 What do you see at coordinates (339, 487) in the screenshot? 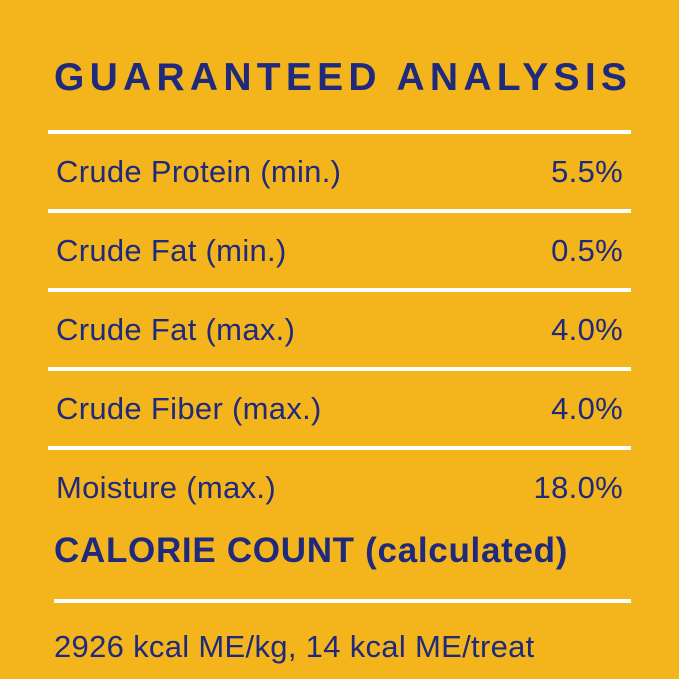
I see `table-row: Moisture (max.) 18.0%` at bounding box center [339, 487].